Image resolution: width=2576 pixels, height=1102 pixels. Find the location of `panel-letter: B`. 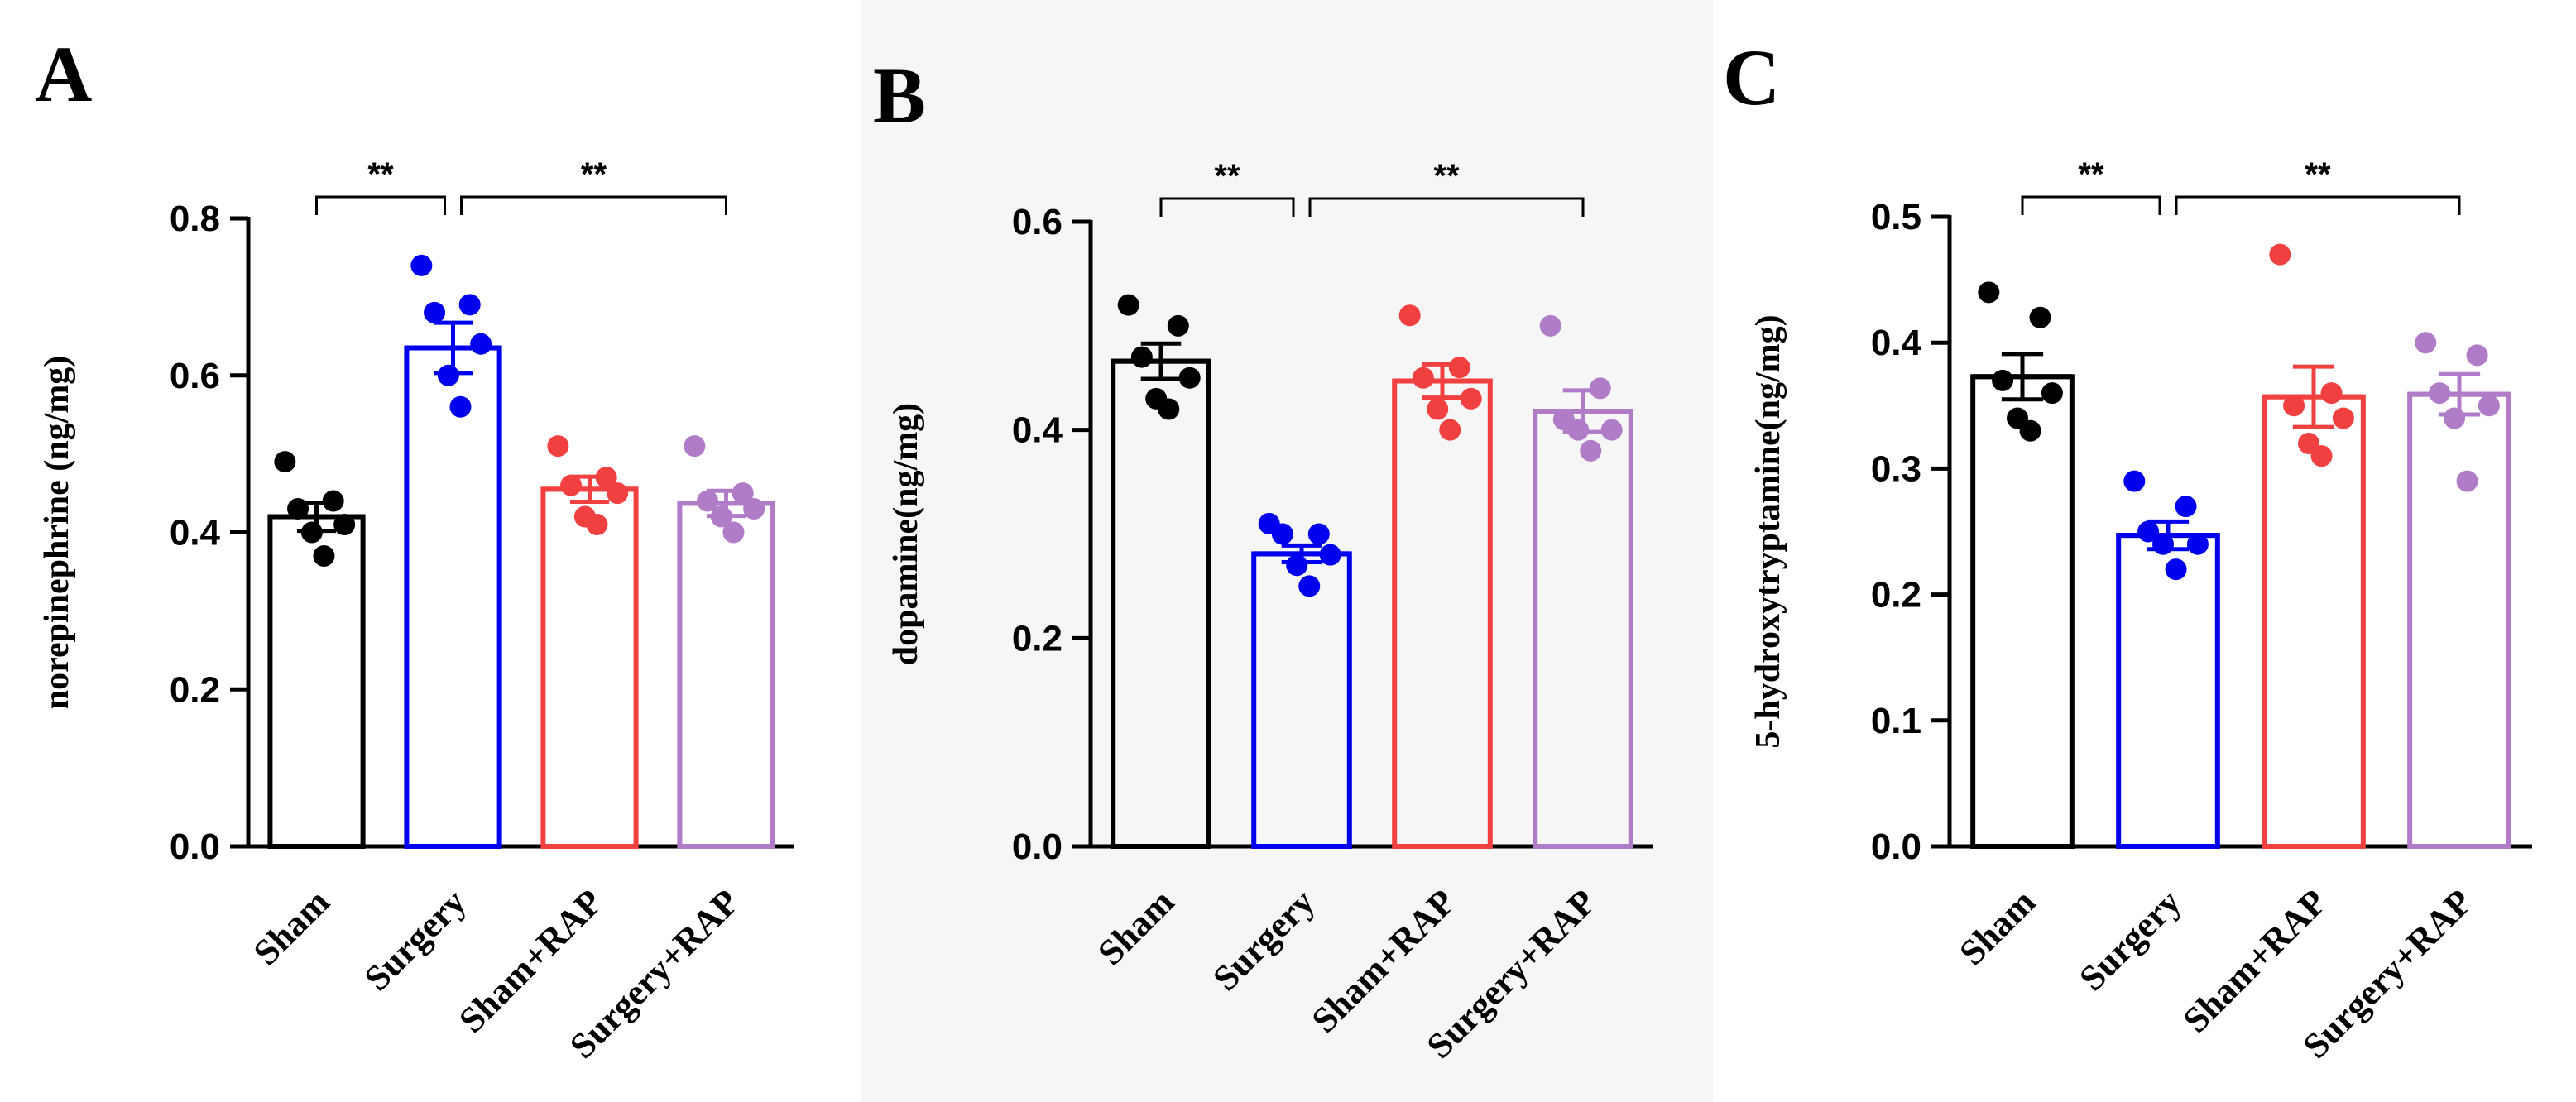

panel-letter: B is located at coordinates (900, 95).